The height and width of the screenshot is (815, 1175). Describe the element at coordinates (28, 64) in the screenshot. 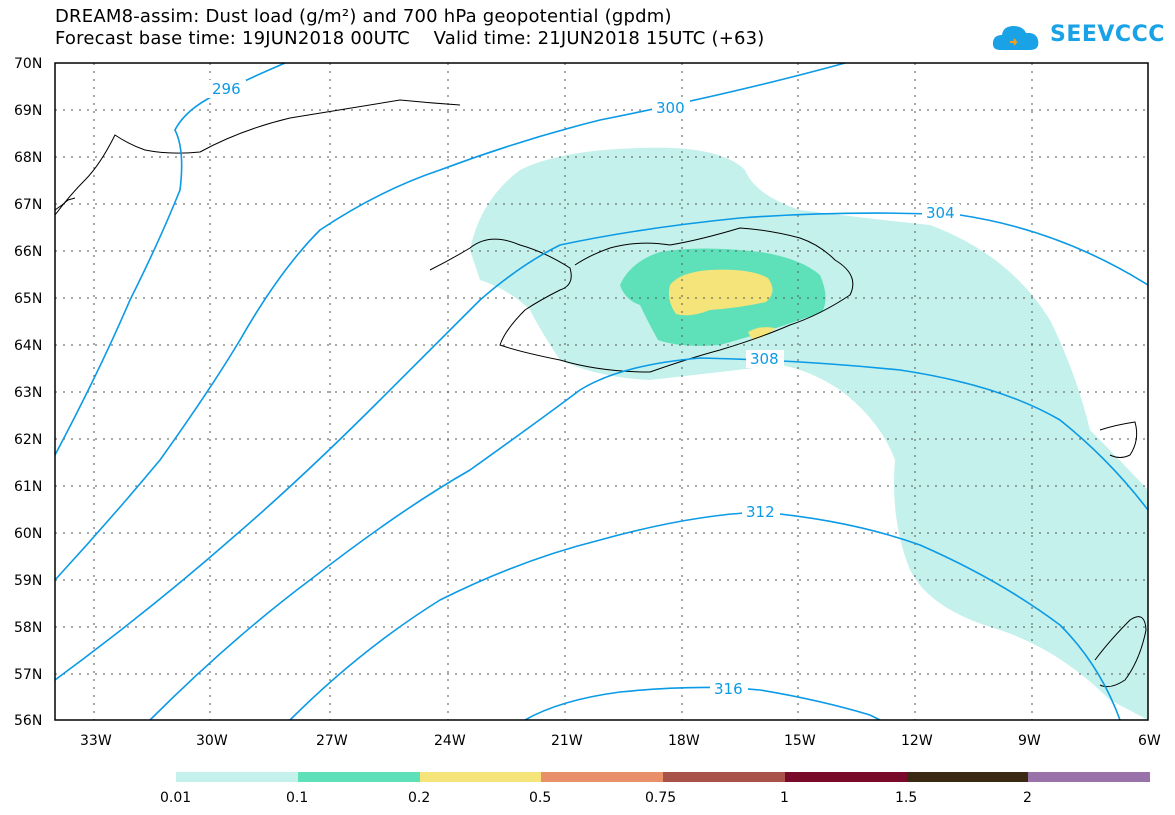

I see `lat-label: 70N` at that location.